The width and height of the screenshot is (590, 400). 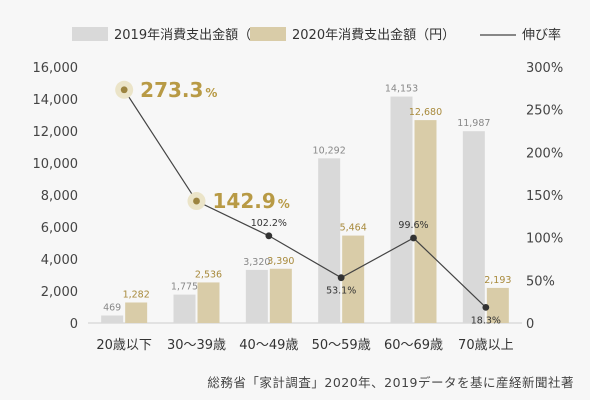 What do you see at coordinates (341, 291) in the screenshot?
I see `growth-value-label: 53.1%` at bounding box center [341, 291].